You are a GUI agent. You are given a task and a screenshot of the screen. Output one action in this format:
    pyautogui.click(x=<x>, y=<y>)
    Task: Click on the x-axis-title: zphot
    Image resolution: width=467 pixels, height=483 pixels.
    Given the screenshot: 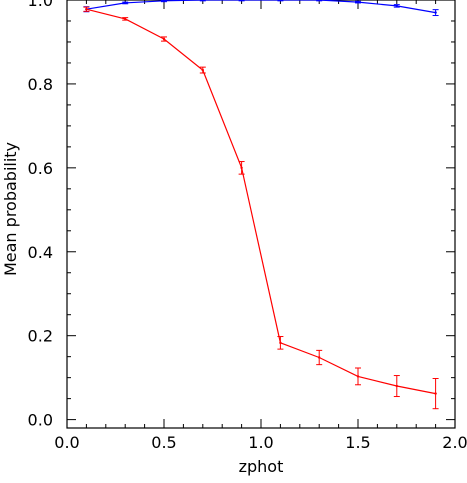 What is the action you would take?
    pyautogui.click(x=261, y=466)
    